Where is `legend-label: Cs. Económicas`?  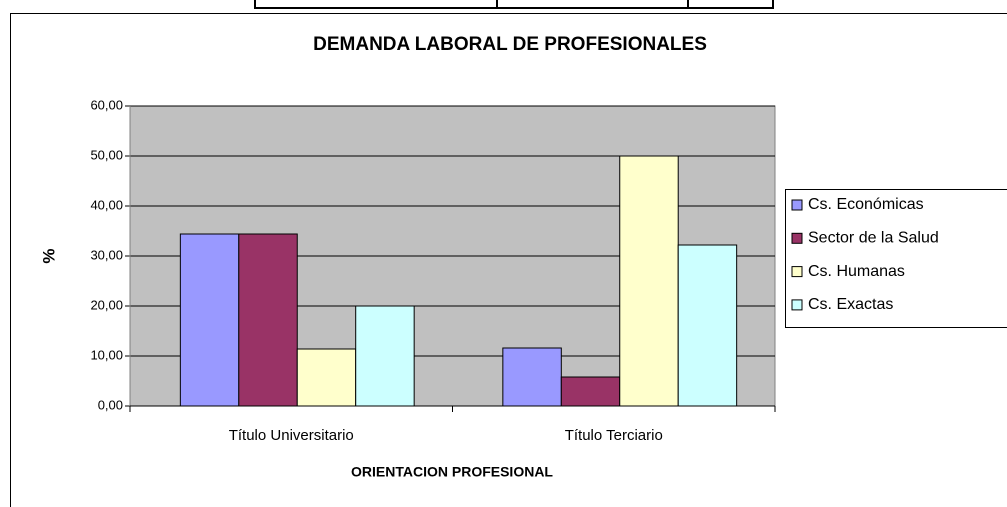
legend-label: Cs. Económicas is located at coordinates (866, 204).